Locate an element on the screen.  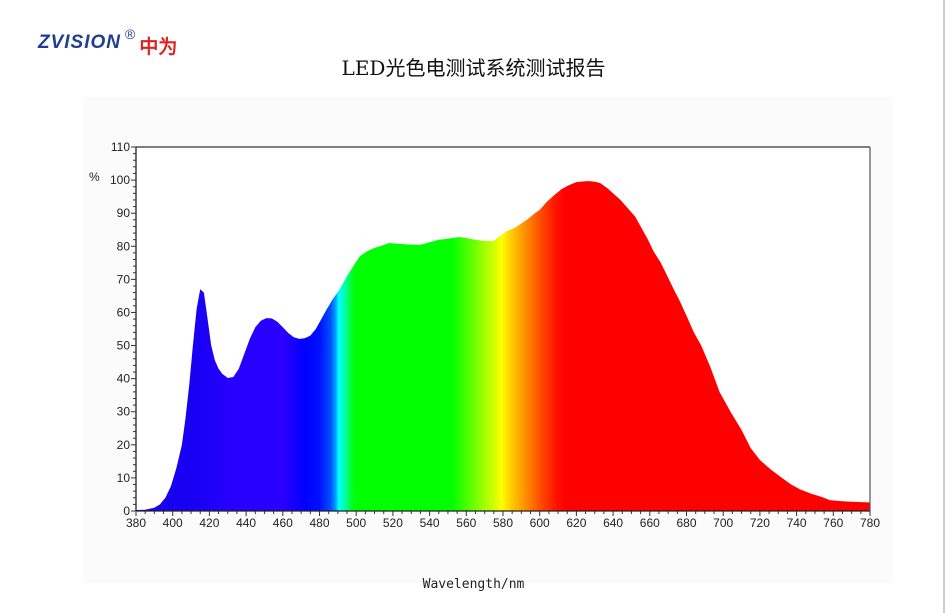
page-right-border is located at coordinates (944, 306).